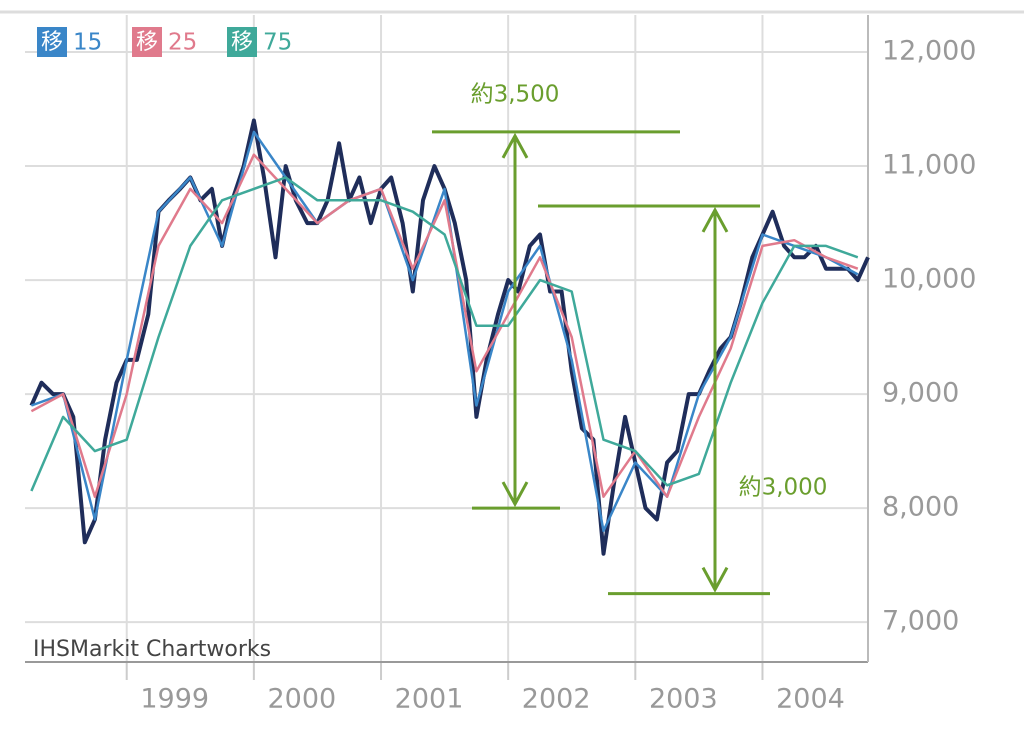 The height and width of the screenshot is (751, 1024). I want to click on x-tick-label: 2004, so click(810, 699).